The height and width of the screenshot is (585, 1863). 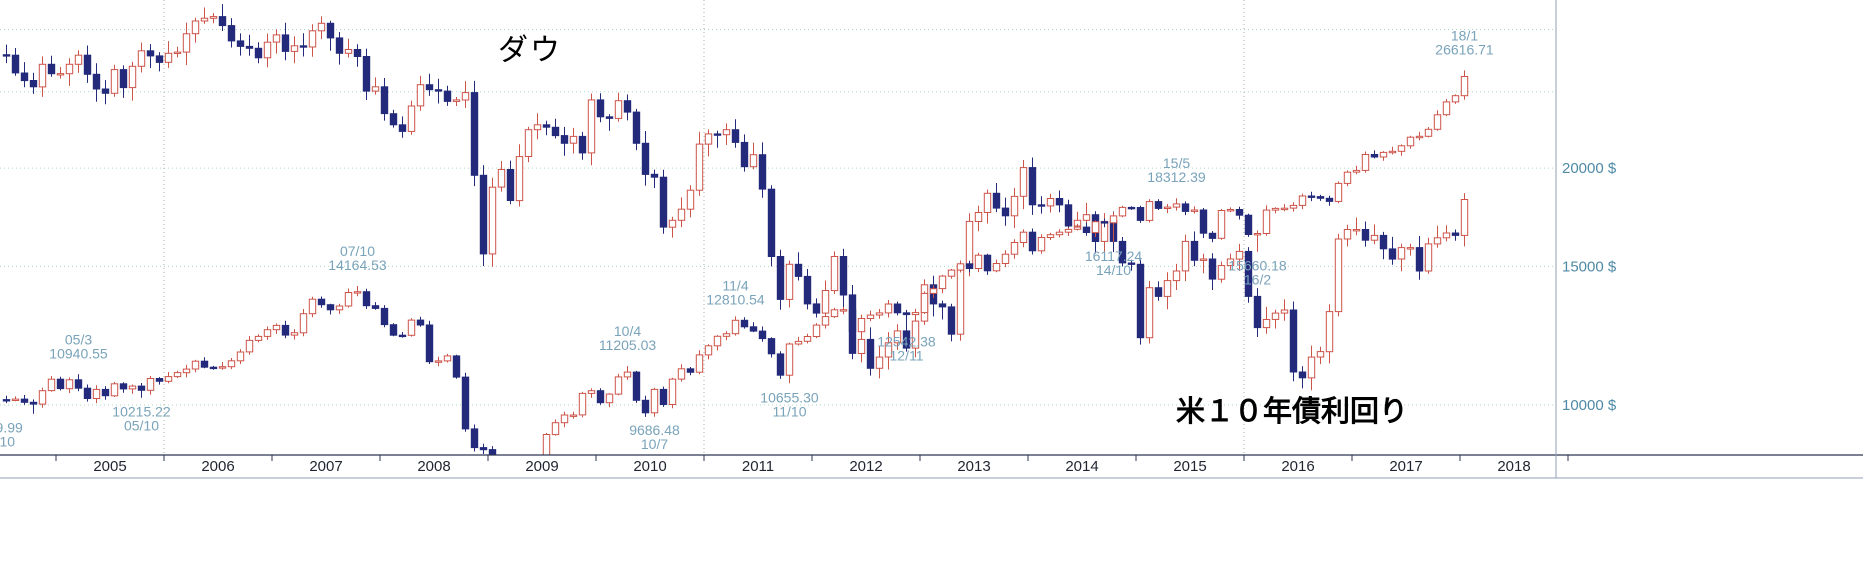 I want to click on x-axis-year-label: 2008, so click(x=433, y=466).